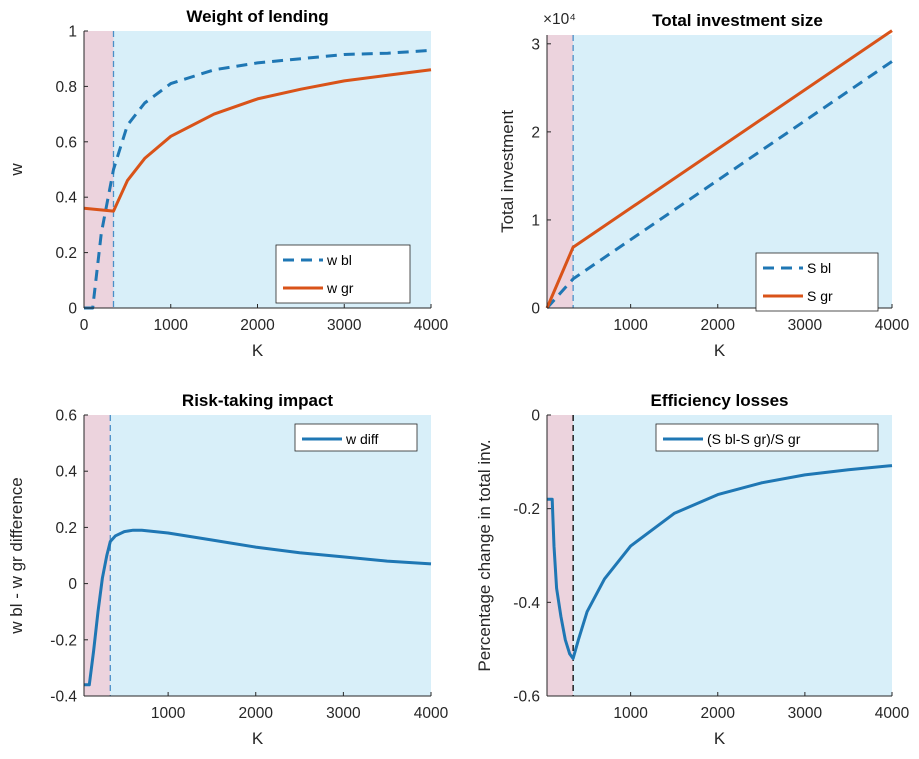 The image size is (919, 759). Describe the element at coordinates (526, 697) in the screenshot. I see `y-tick-label: -0.6` at that location.